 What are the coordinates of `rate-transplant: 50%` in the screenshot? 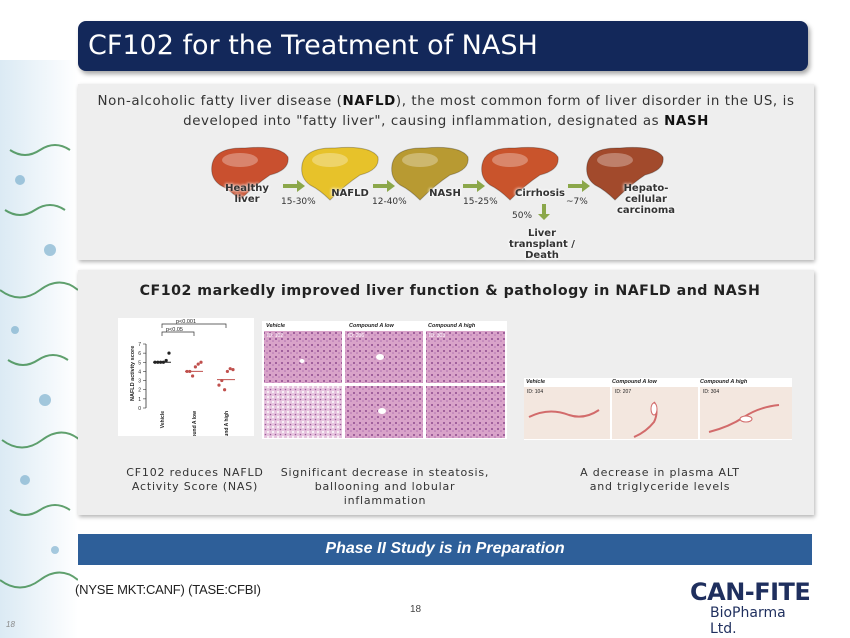 It's located at (522, 216).